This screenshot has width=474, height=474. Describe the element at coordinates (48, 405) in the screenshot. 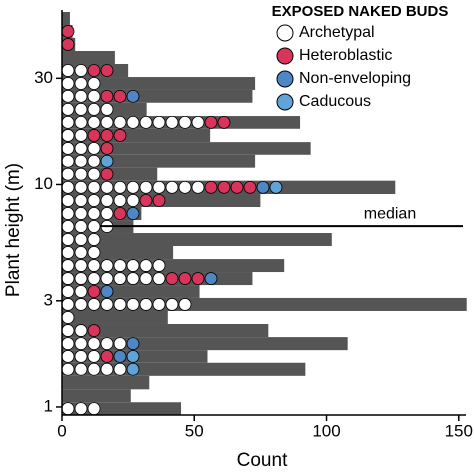

I see `y-tick-label: 1` at that location.